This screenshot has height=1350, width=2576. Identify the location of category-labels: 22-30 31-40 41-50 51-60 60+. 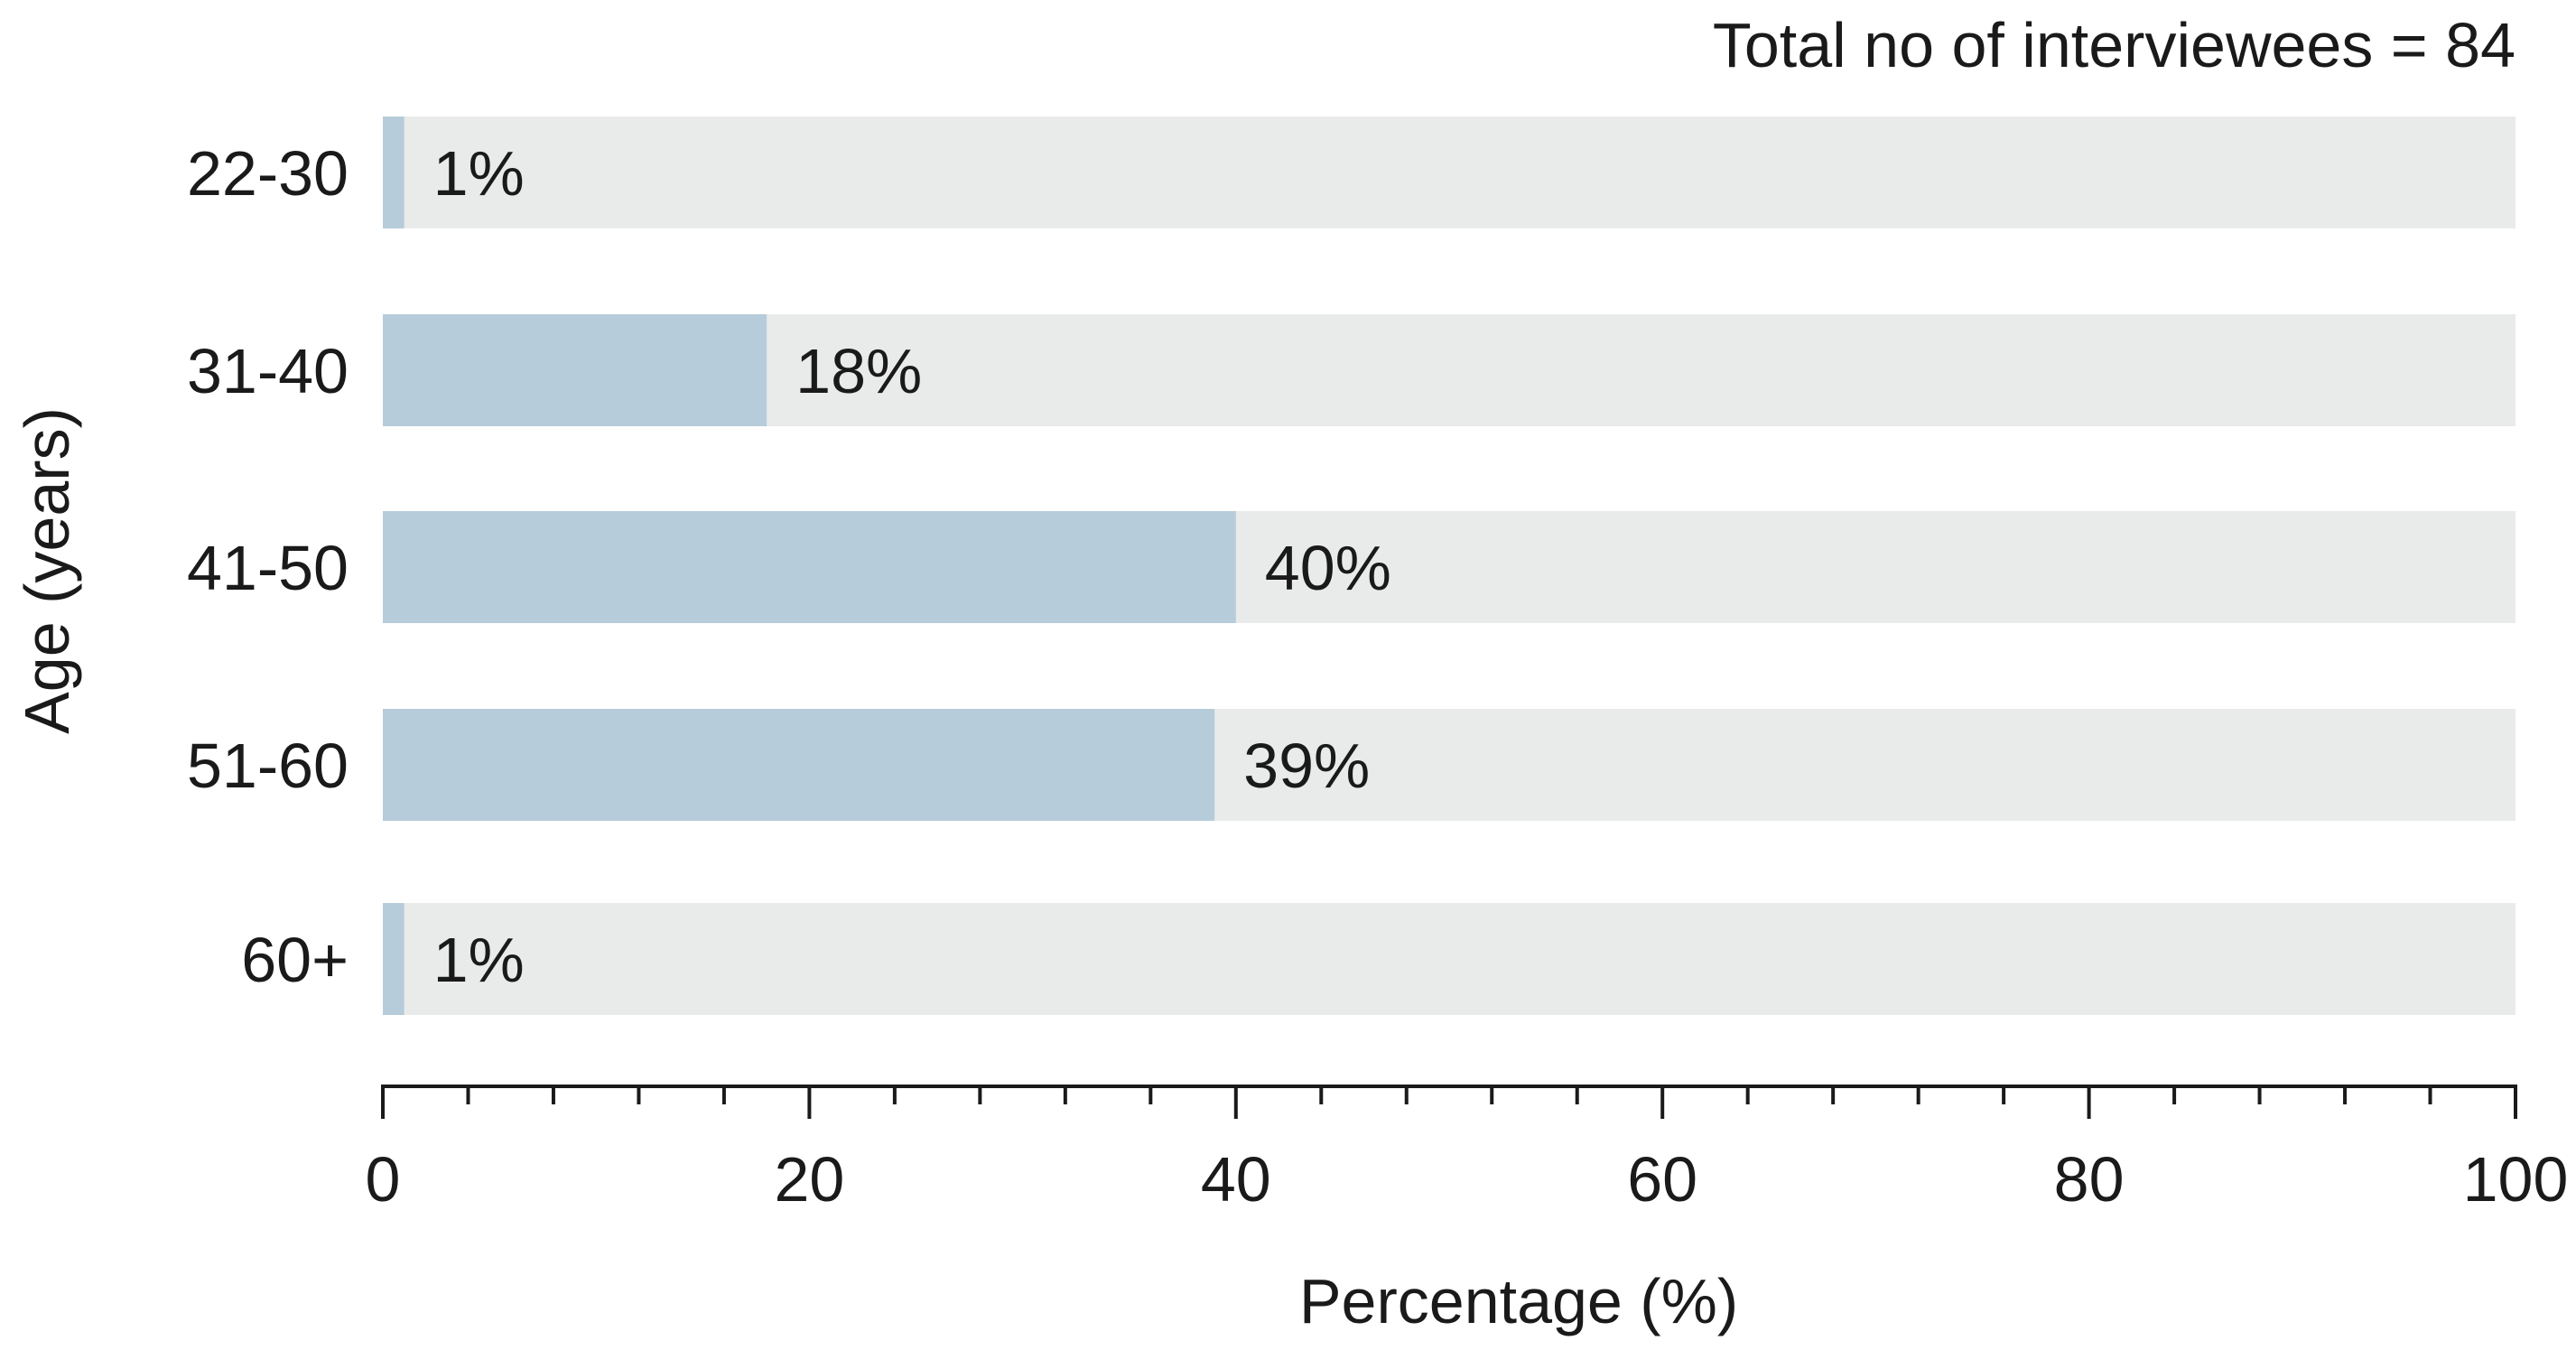
(268, 566).